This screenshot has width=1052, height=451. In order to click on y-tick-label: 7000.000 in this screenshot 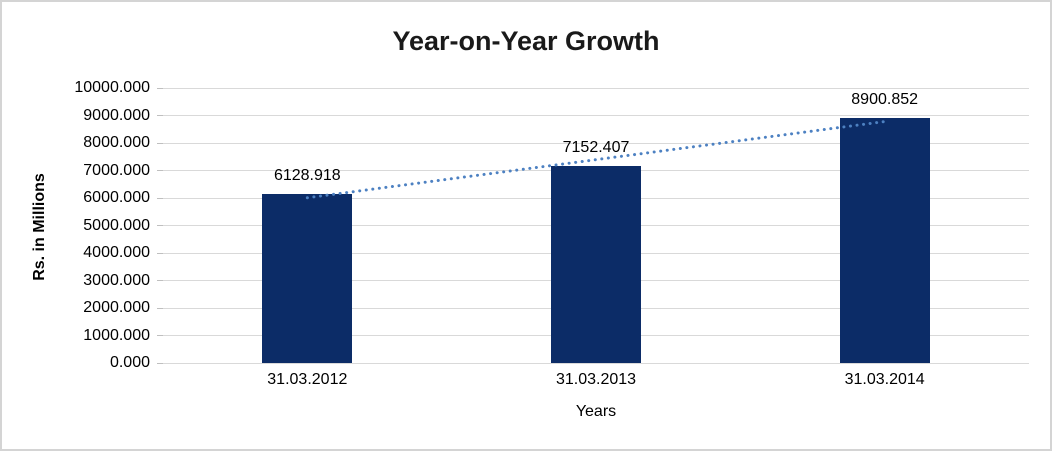, I will do `click(116, 170)`.